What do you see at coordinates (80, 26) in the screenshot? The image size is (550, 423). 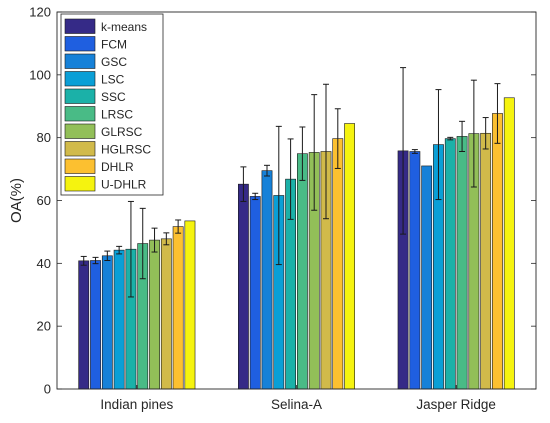 I see `legend-swatch-k-means` at bounding box center [80, 26].